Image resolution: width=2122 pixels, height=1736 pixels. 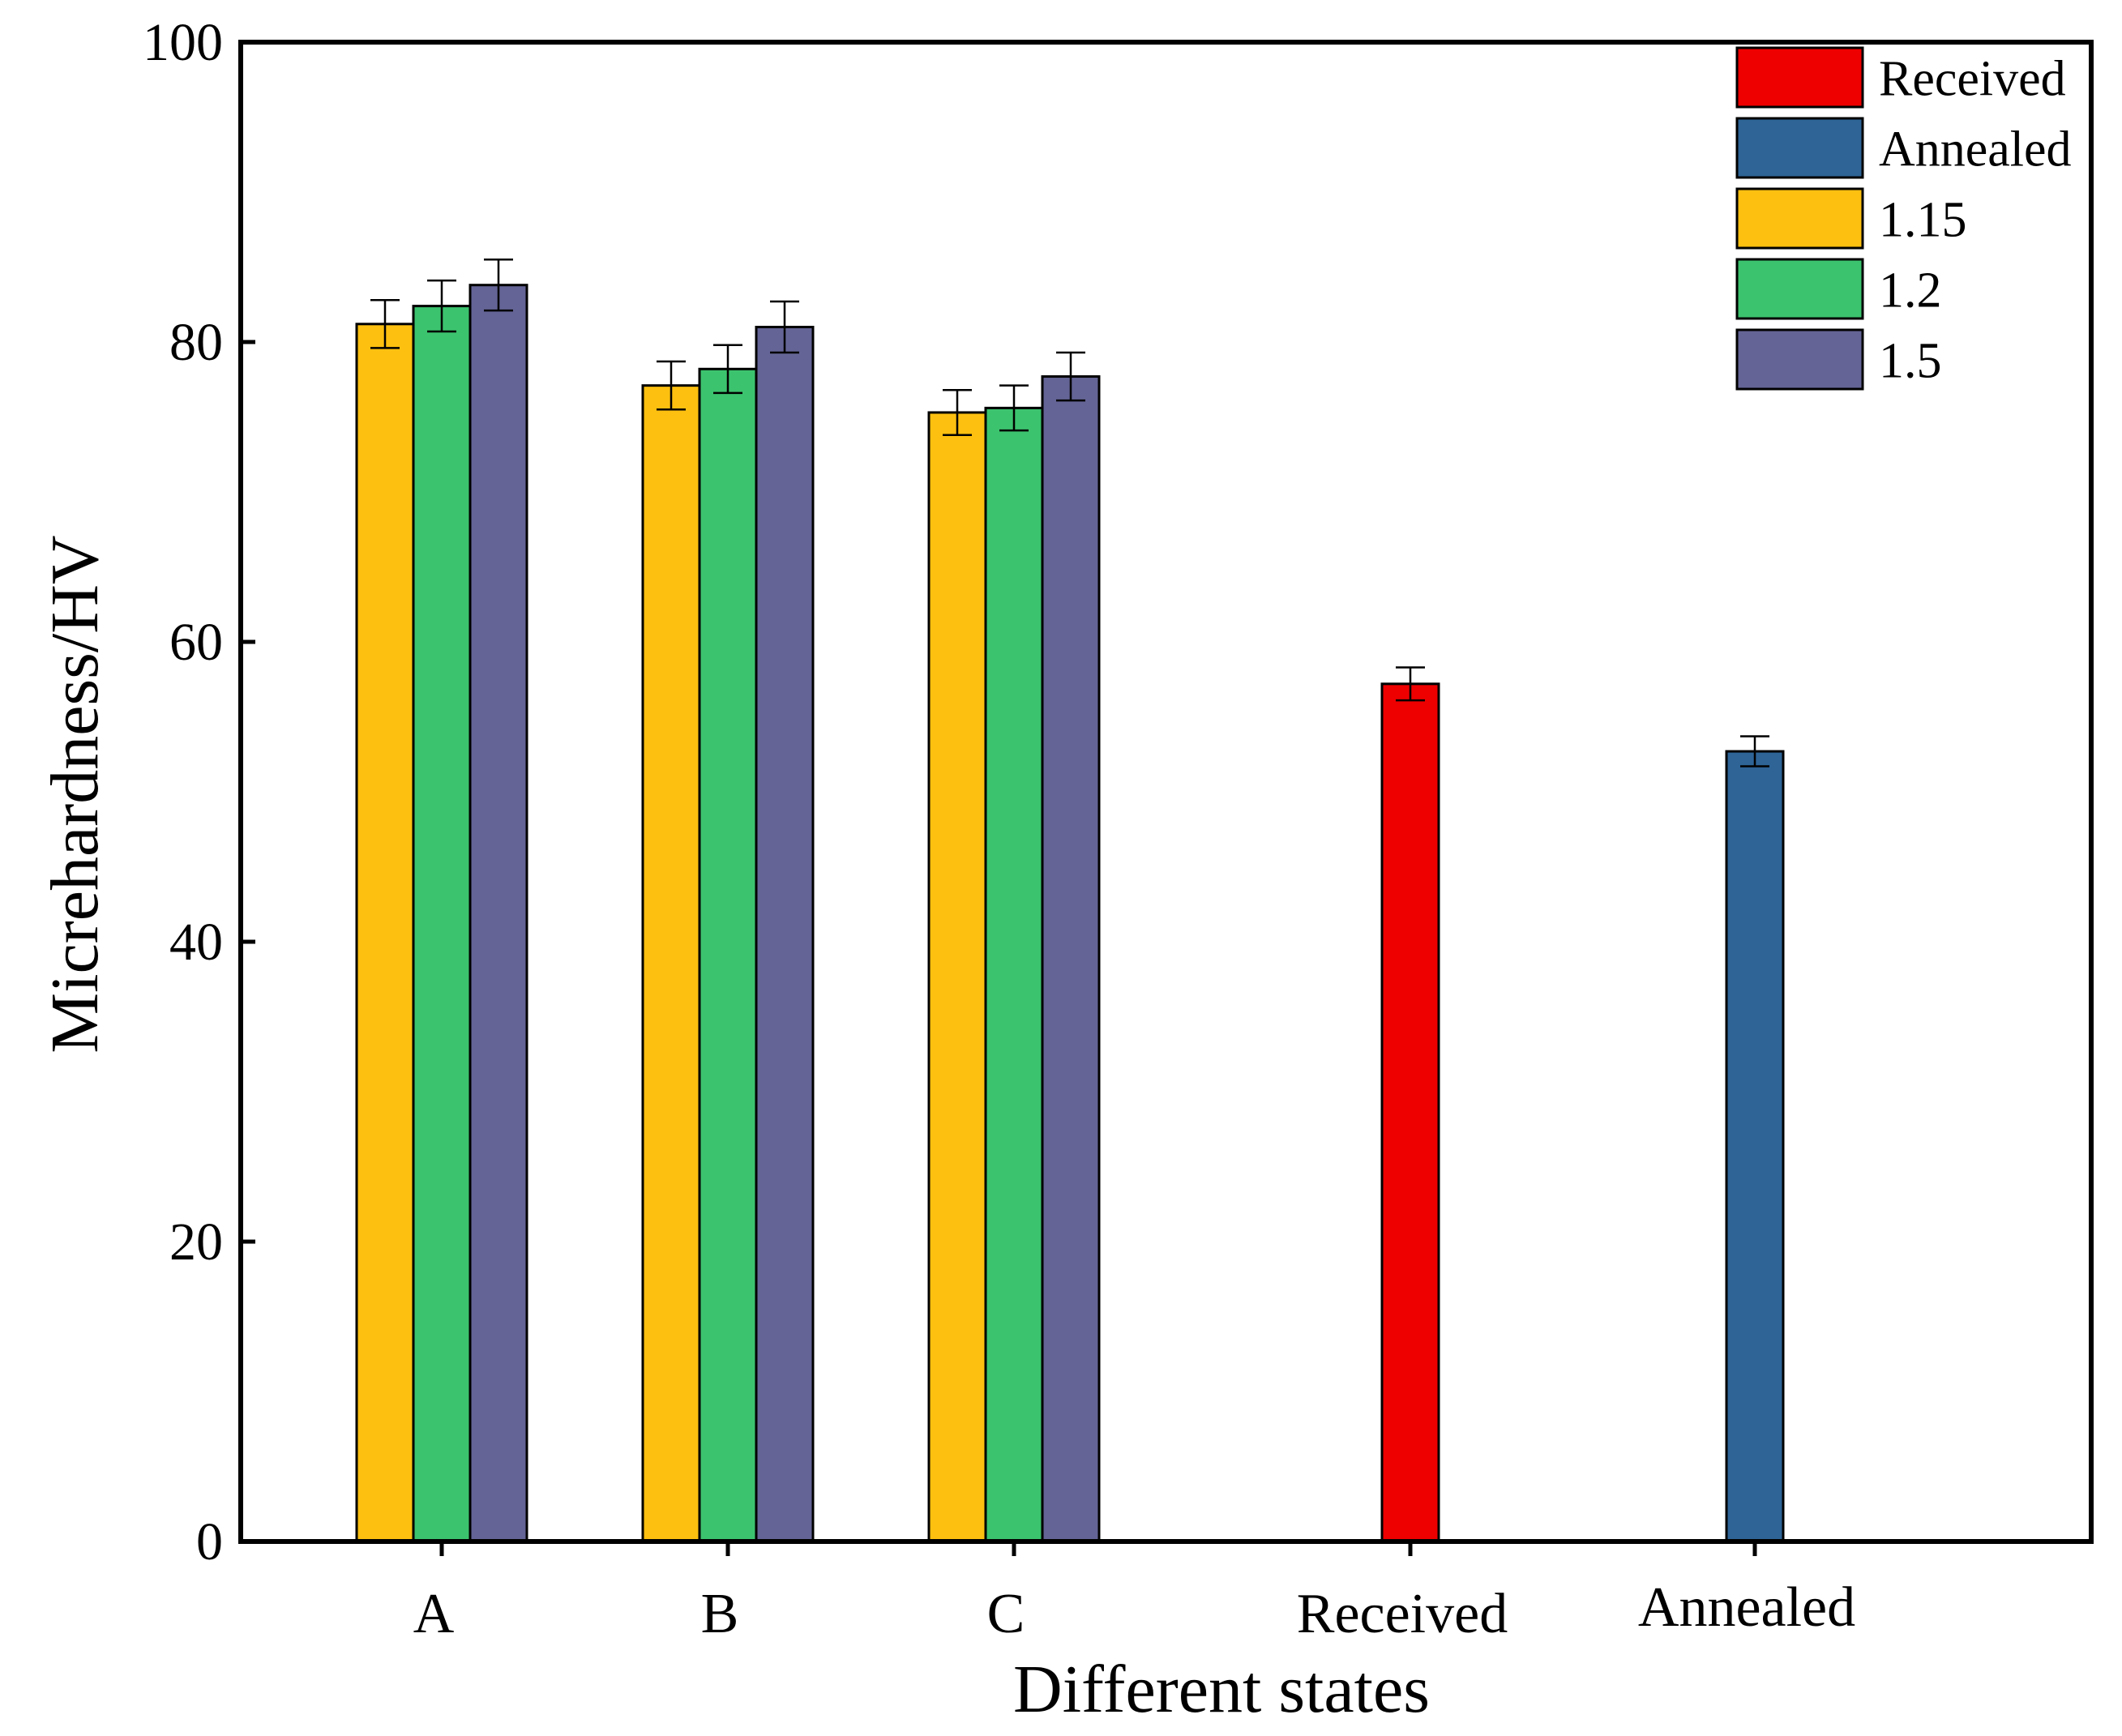 What do you see at coordinates (1755, 1146) in the screenshot?
I see `bar-annealed-annealed` at bounding box center [1755, 1146].